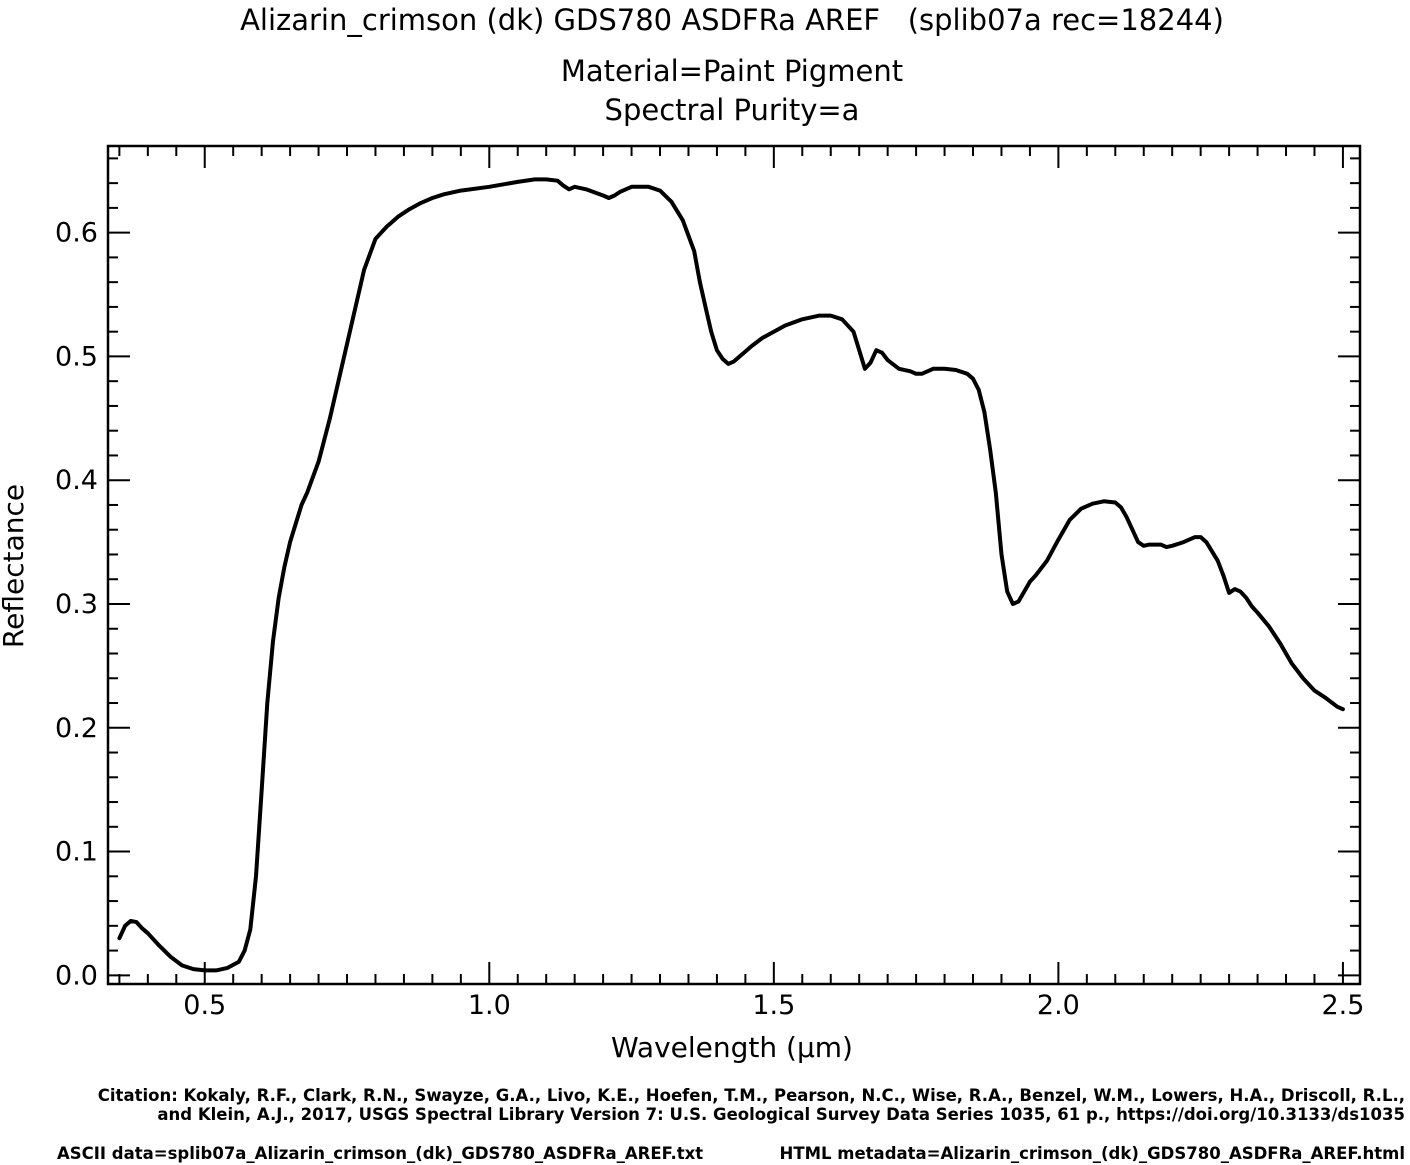  Describe the element at coordinates (732, 1047) in the screenshot. I see `x-axis-label: Wavelength (µm)` at that location.